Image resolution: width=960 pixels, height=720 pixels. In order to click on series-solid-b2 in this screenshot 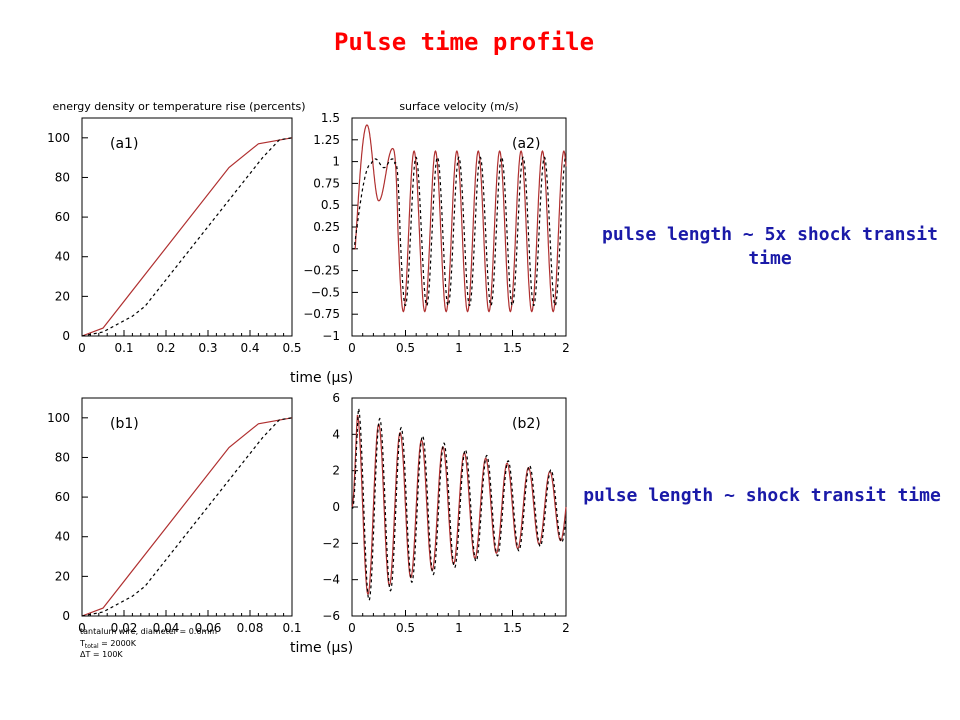, I will do `click(459, 505)`.